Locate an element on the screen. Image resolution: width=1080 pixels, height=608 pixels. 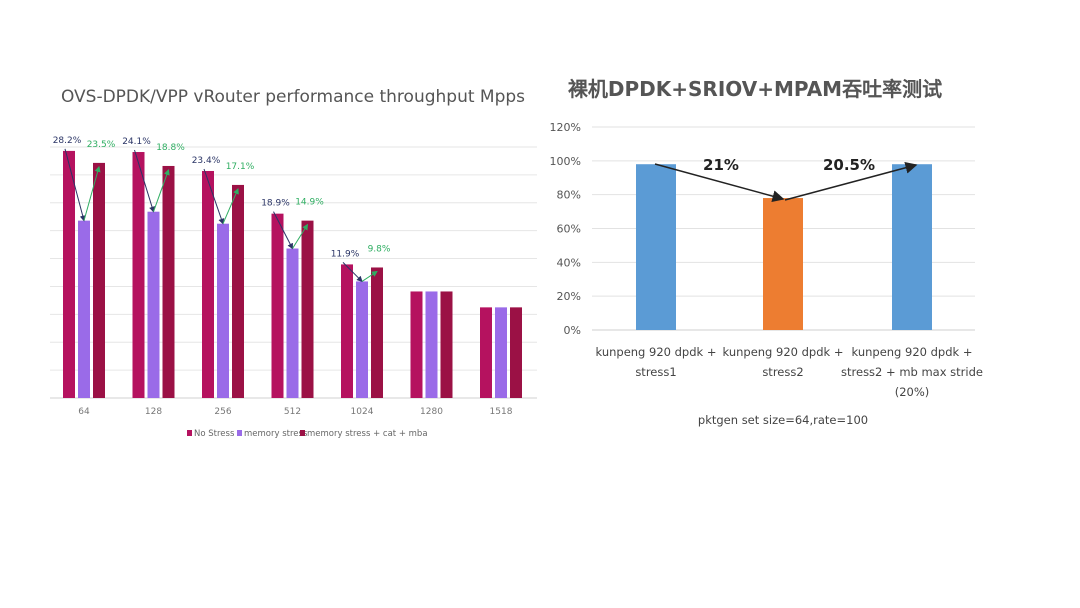
x-tick-label: 1518 is located at coordinates (501, 412).